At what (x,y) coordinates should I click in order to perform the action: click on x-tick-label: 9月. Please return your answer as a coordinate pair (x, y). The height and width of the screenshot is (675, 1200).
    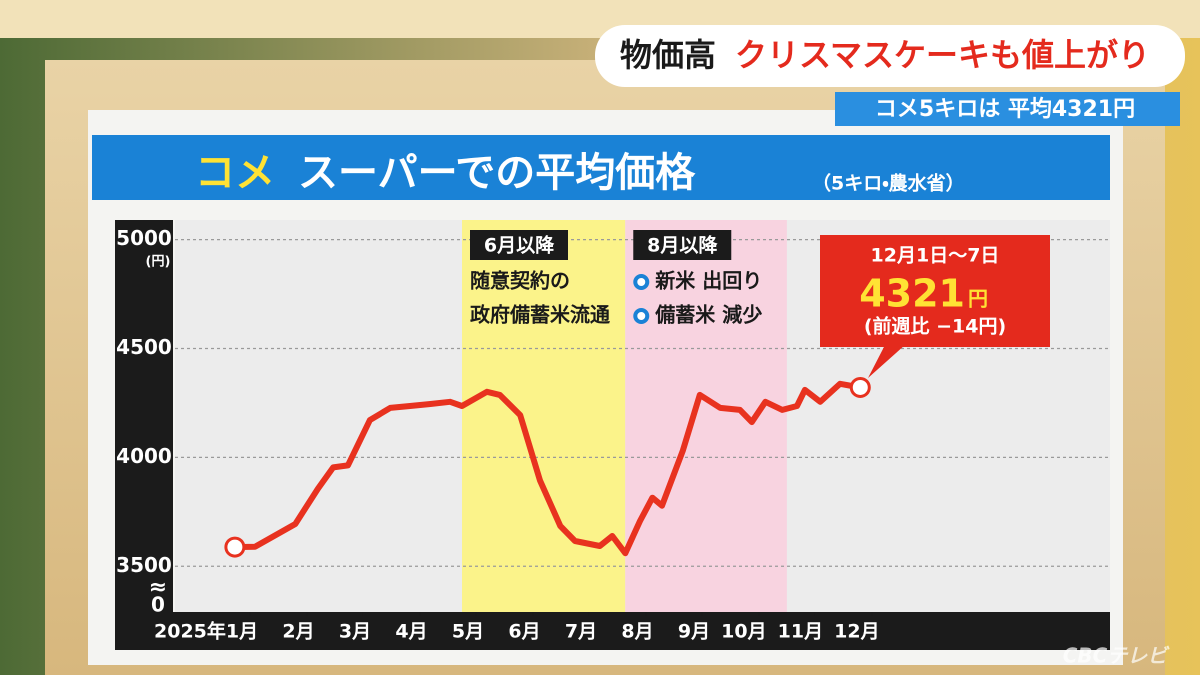
    Looking at the image, I should click on (694, 632).